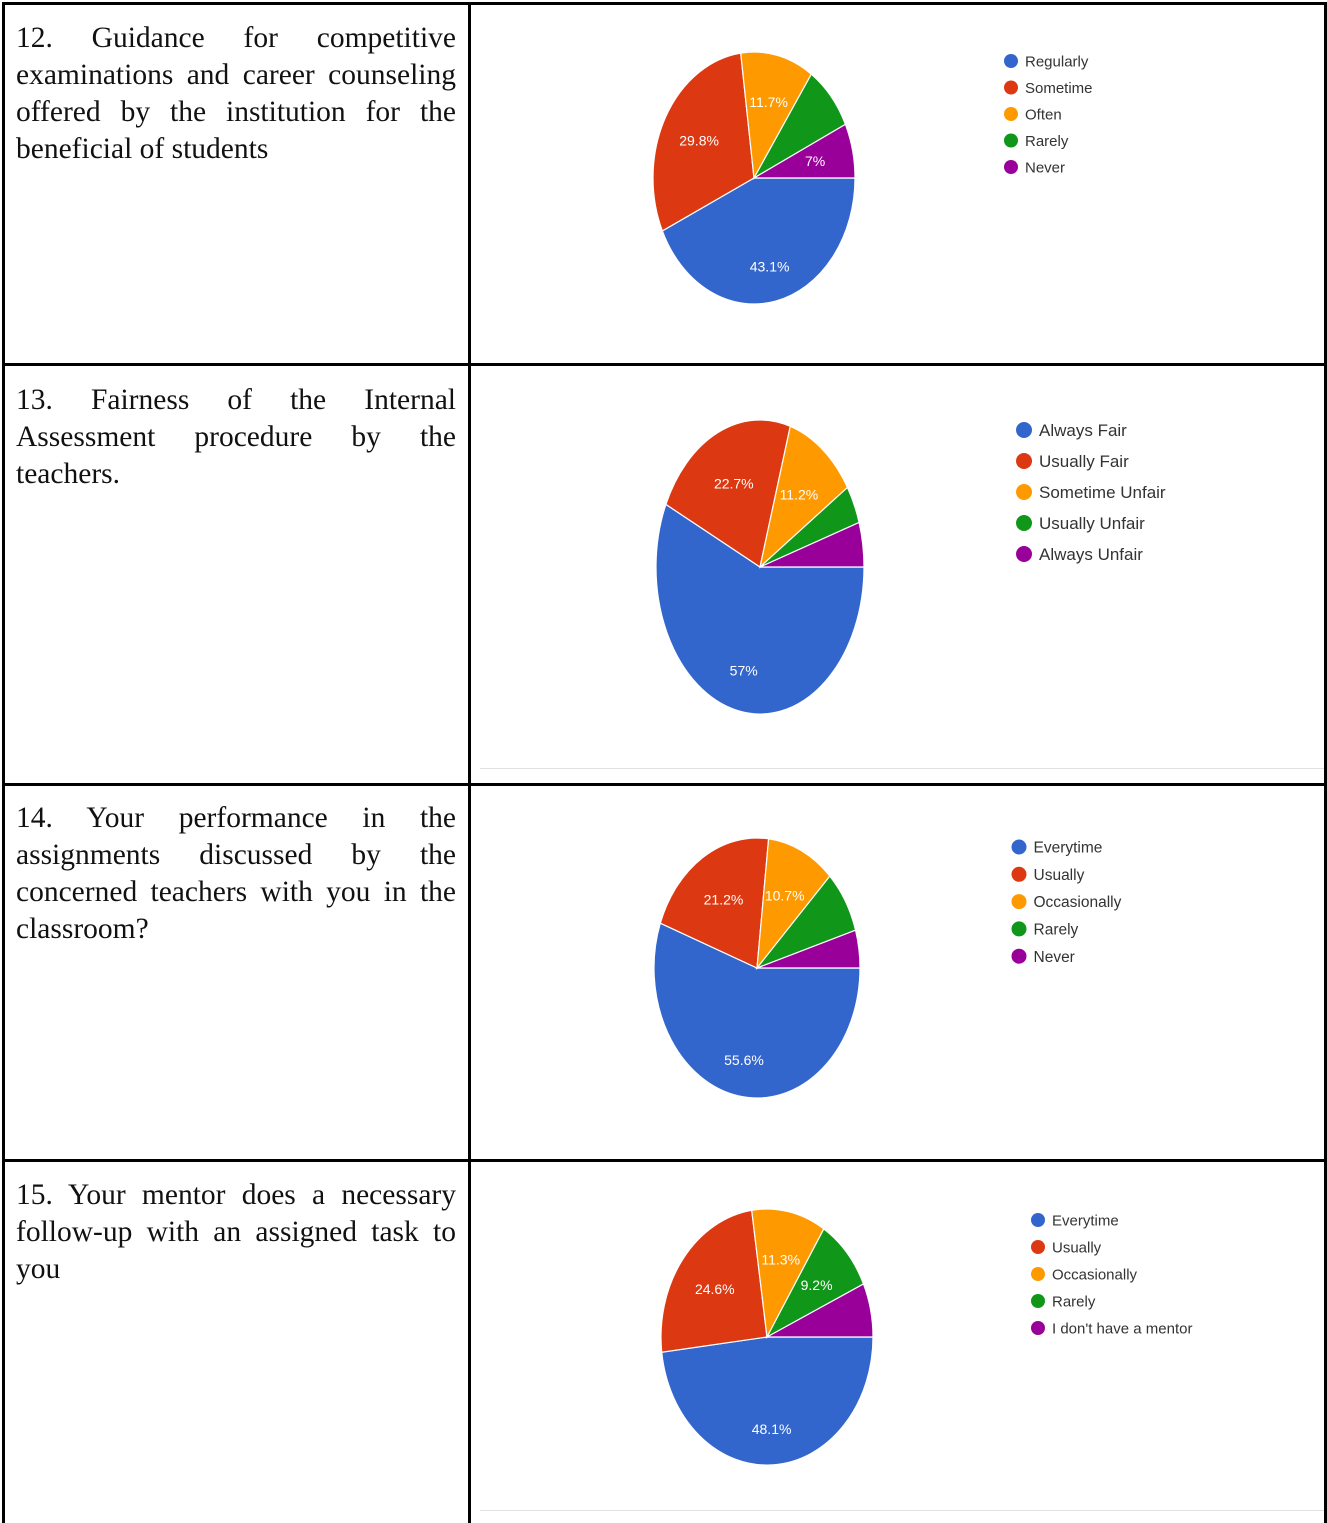 Image resolution: width=1327 pixels, height=1523 pixels. Describe the element at coordinates (758, 241) in the screenshot. I see `pie-slice-regularly` at that location.